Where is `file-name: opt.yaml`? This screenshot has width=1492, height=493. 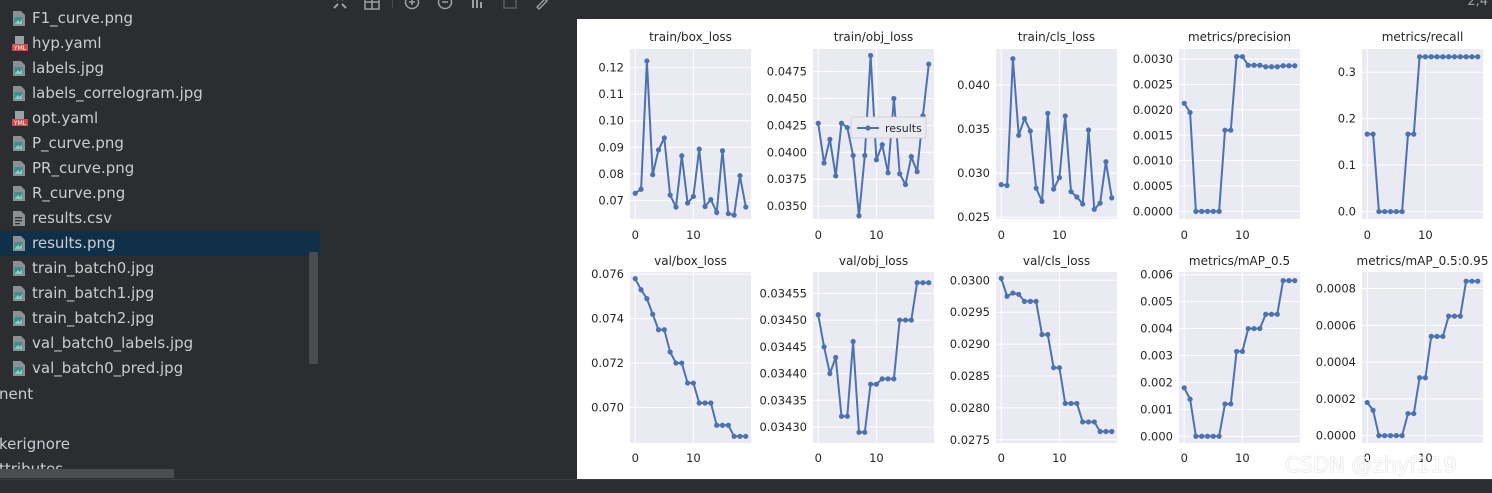
file-name: opt.yaml is located at coordinates (65, 118).